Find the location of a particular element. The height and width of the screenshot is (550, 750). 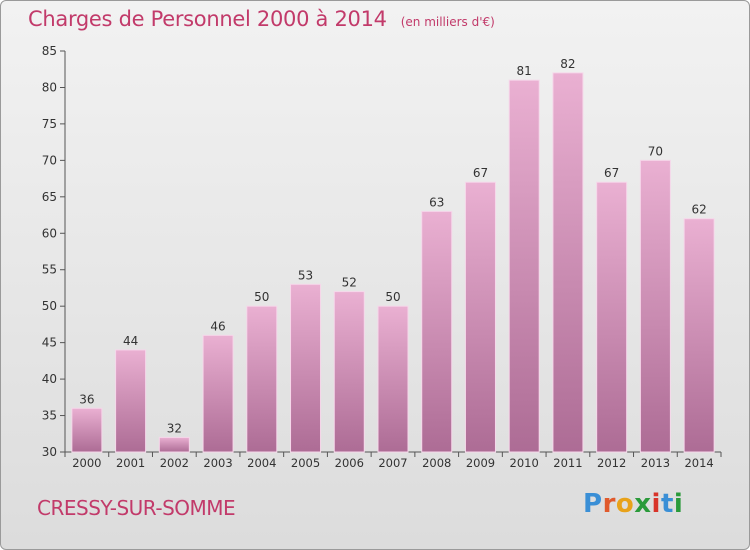

y-tick-label: 60 is located at coordinates (49, 233).